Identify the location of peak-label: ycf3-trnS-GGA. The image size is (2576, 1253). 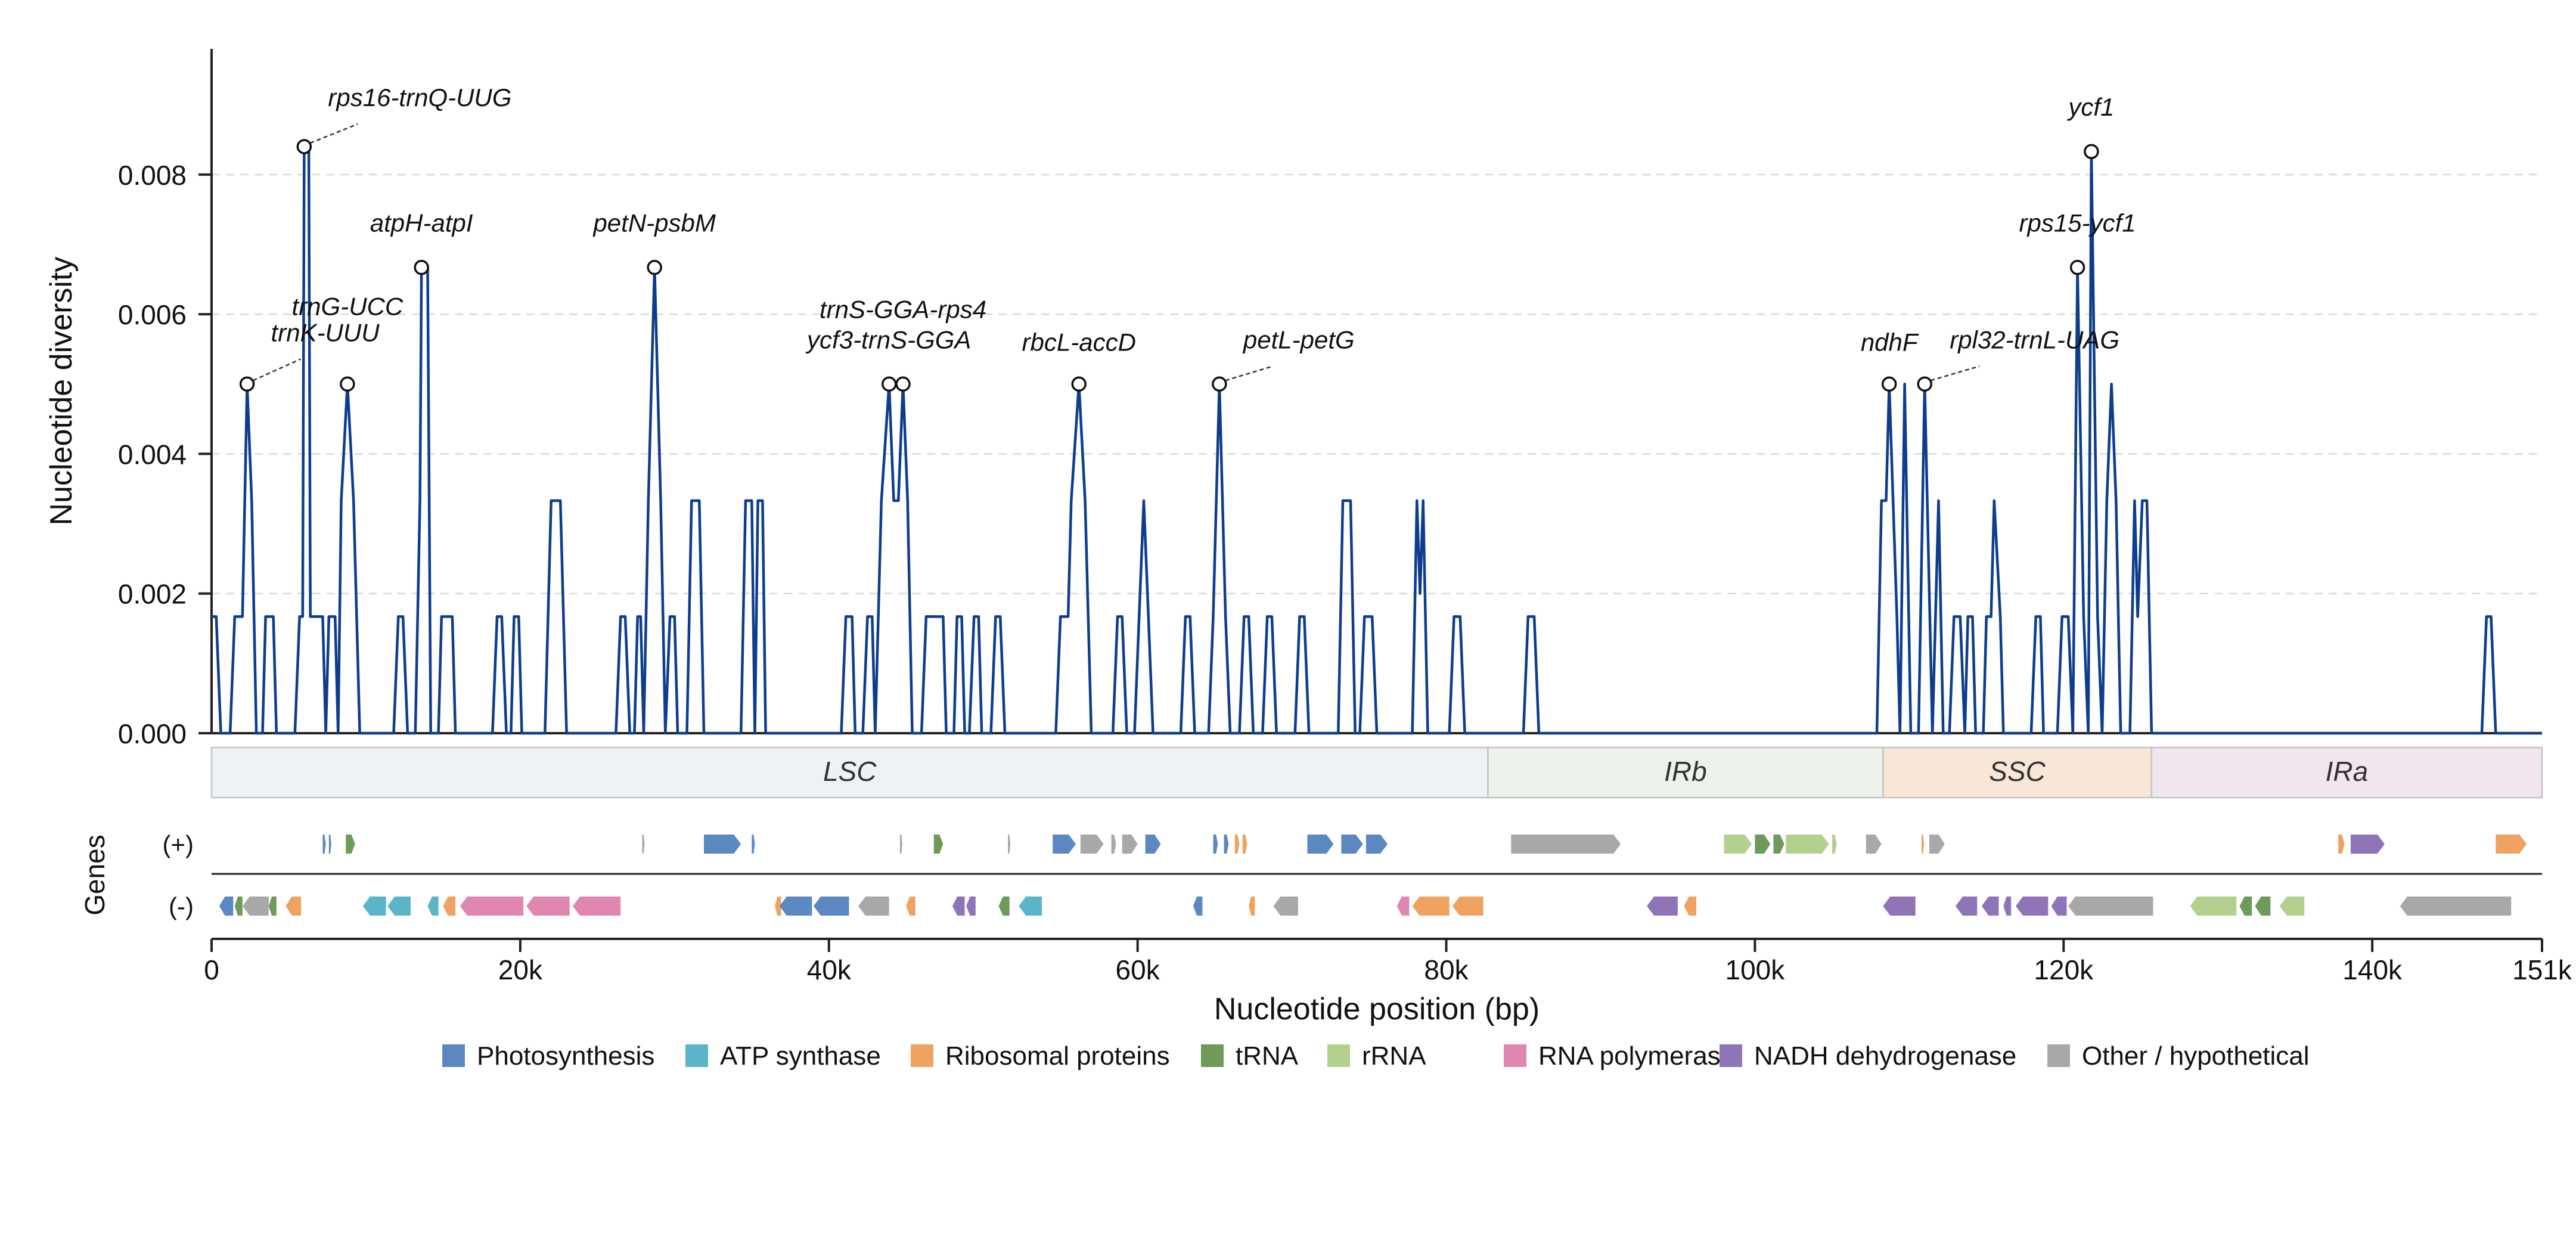
(888, 339).